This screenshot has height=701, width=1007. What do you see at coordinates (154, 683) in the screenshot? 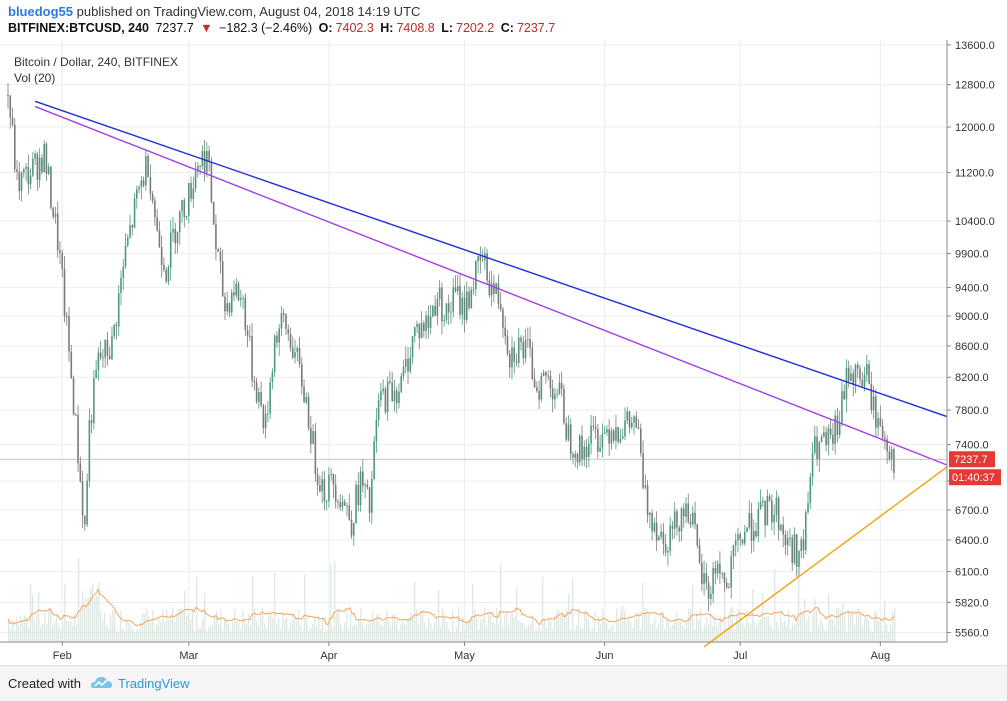
I see `tradingview-brand-link: TradingView` at bounding box center [154, 683].